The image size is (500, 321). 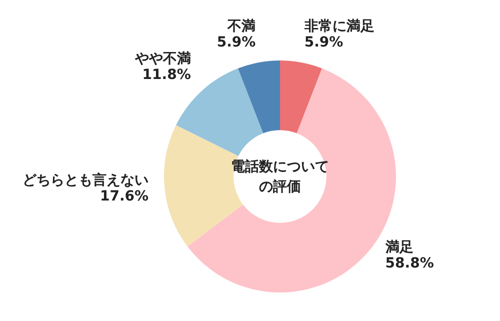 I want to click on text: 電話数についての評価, so click(x=280, y=177).